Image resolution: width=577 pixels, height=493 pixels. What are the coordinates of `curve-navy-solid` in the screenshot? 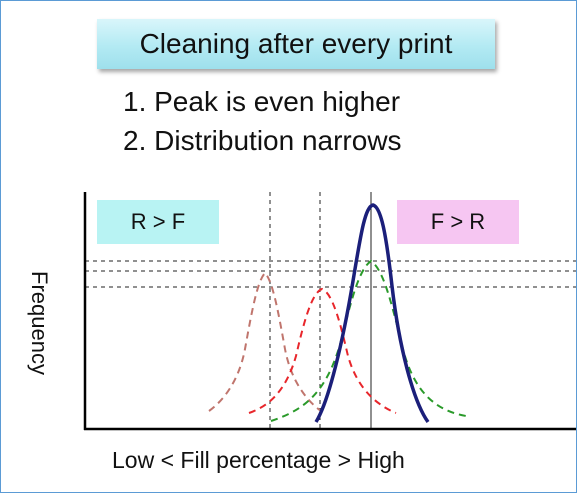 It's located at (372, 313).